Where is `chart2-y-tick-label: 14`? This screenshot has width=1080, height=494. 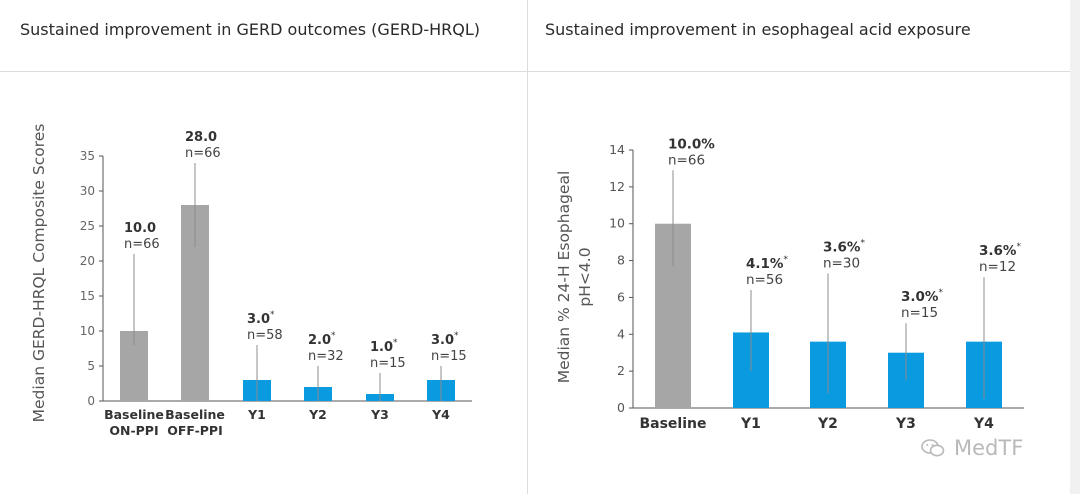
chart2-y-tick-label: 14 is located at coordinates (617, 149).